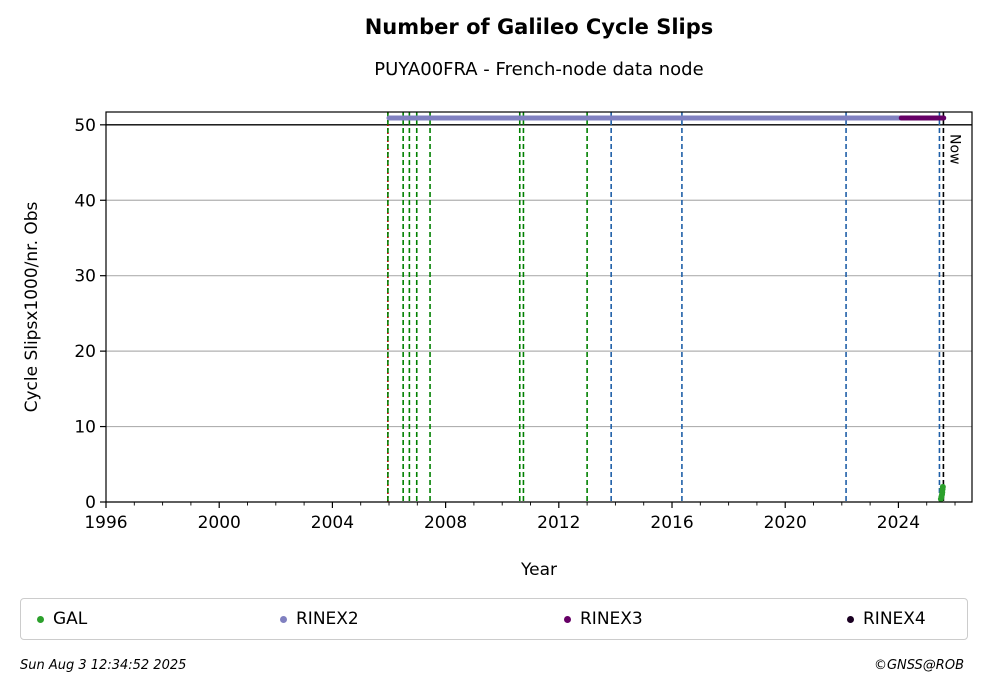 The width and height of the screenshot is (992, 699). What do you see at coordinates (90, 314) in the screenshot?
I see `y-axis: 0 10 20 30 40 50` at bounding box center [90, 314].